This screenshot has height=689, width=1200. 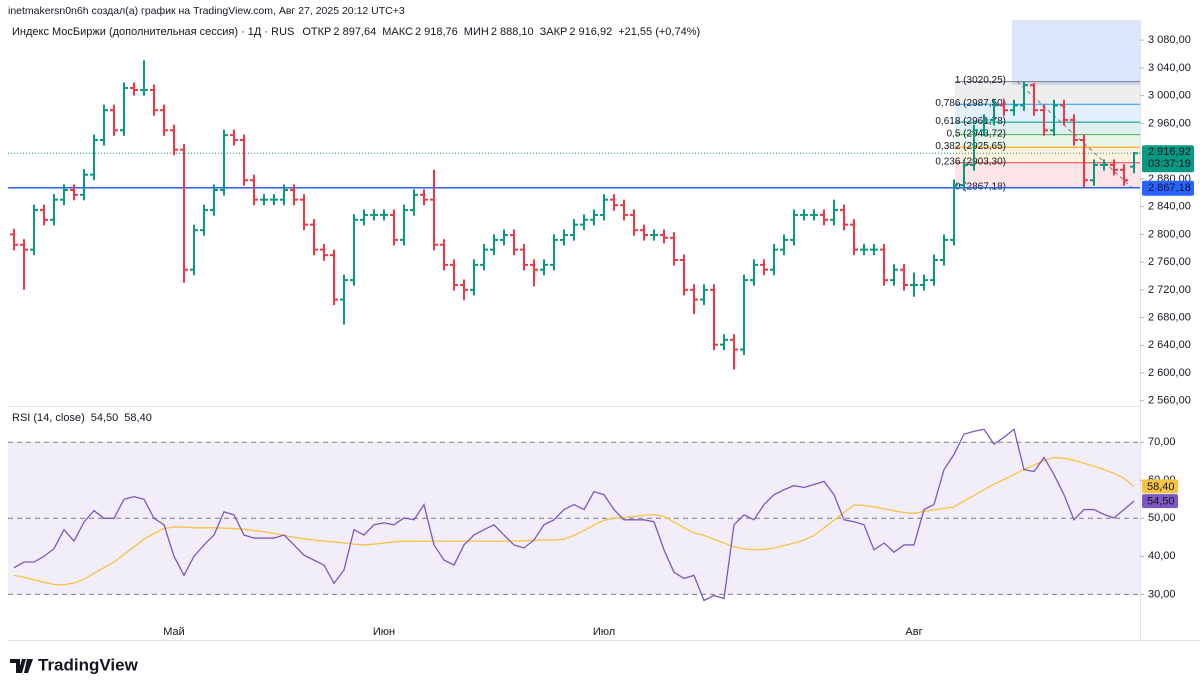 What do you see at coordinates (970, 161) in the screenshot?
I see `fib-label: 0,236 (2903,30)` at bounding box center [970, 161].